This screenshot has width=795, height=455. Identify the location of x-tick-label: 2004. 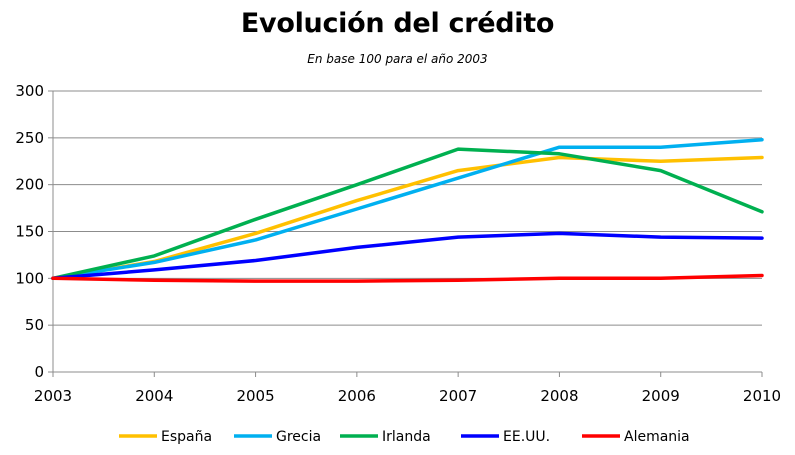
(154, 396).